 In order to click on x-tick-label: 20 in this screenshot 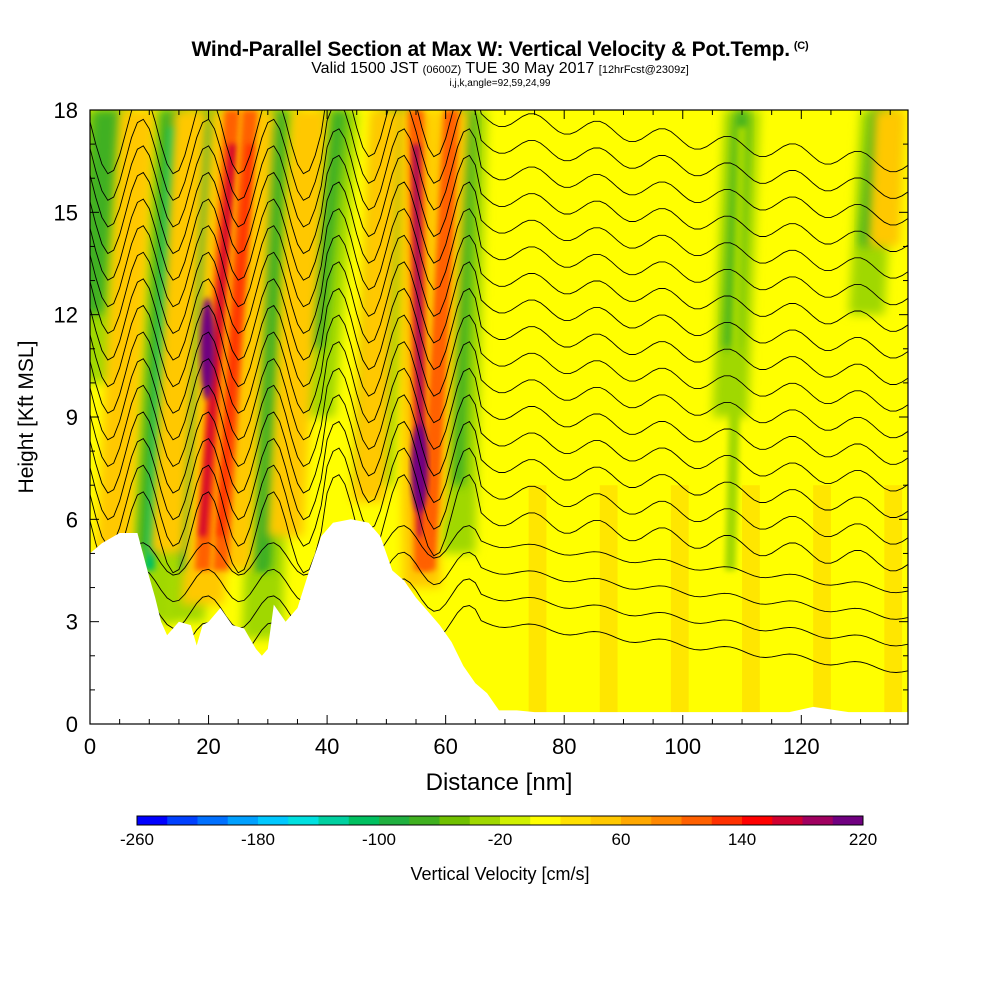, I will do `click(208, 746)`.